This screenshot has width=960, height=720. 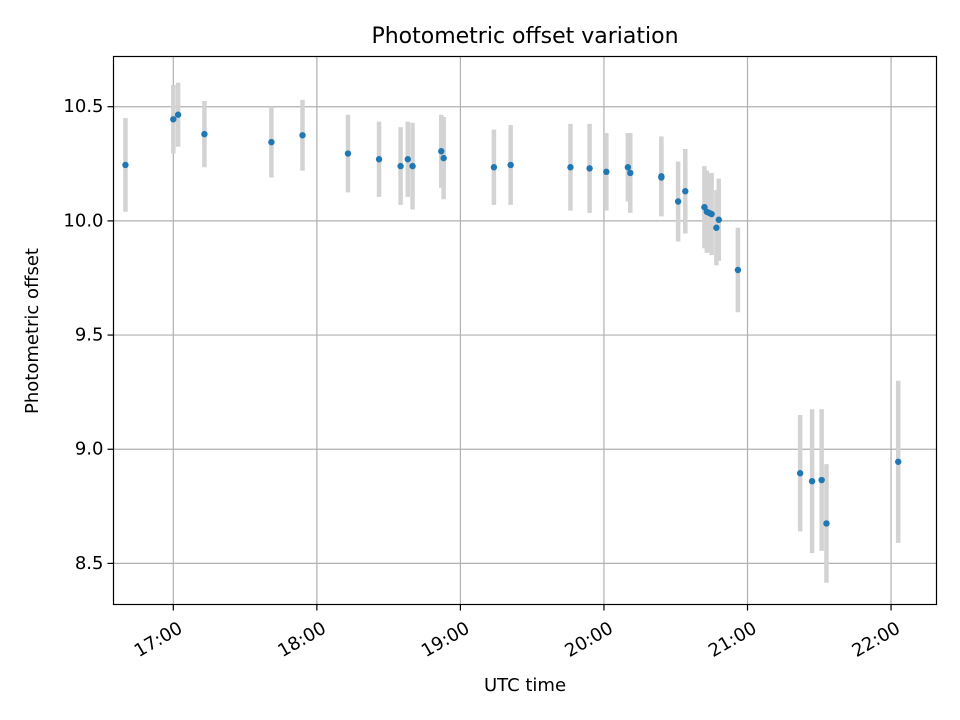 What do you see at coordinates (32, 331) in the screenshot?
I see `y-axis-label: Photometric offset` at bounding box center [32, 331].